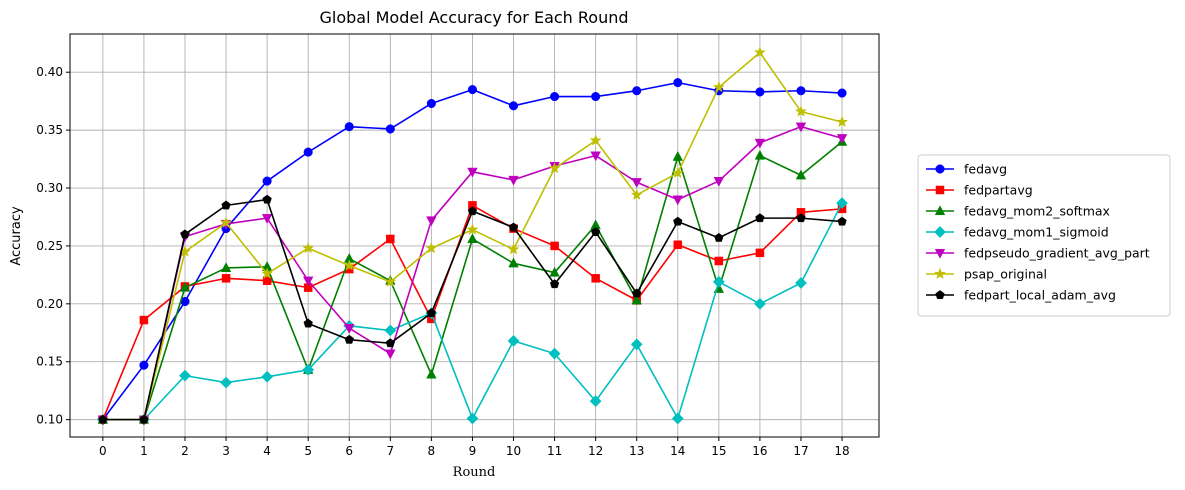 The width and height of the screenshot is (1185, 490). What do you see at coordinates (308, 451) in the screenshot?
I see `x-tick-label: 5` at bounding box center [308, 451].